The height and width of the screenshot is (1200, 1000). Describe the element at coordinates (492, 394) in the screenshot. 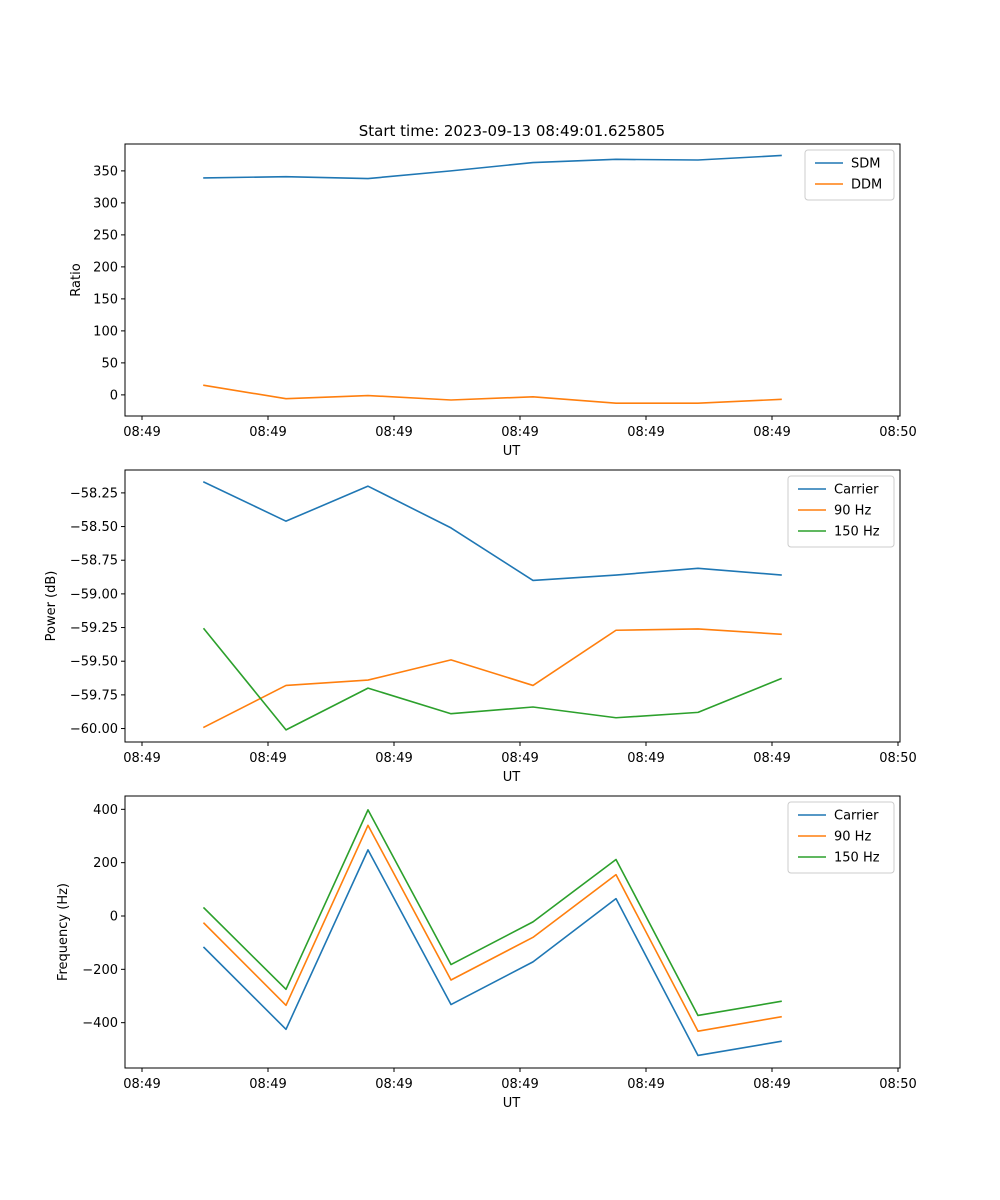

I see `series-line-ddm` at that location.